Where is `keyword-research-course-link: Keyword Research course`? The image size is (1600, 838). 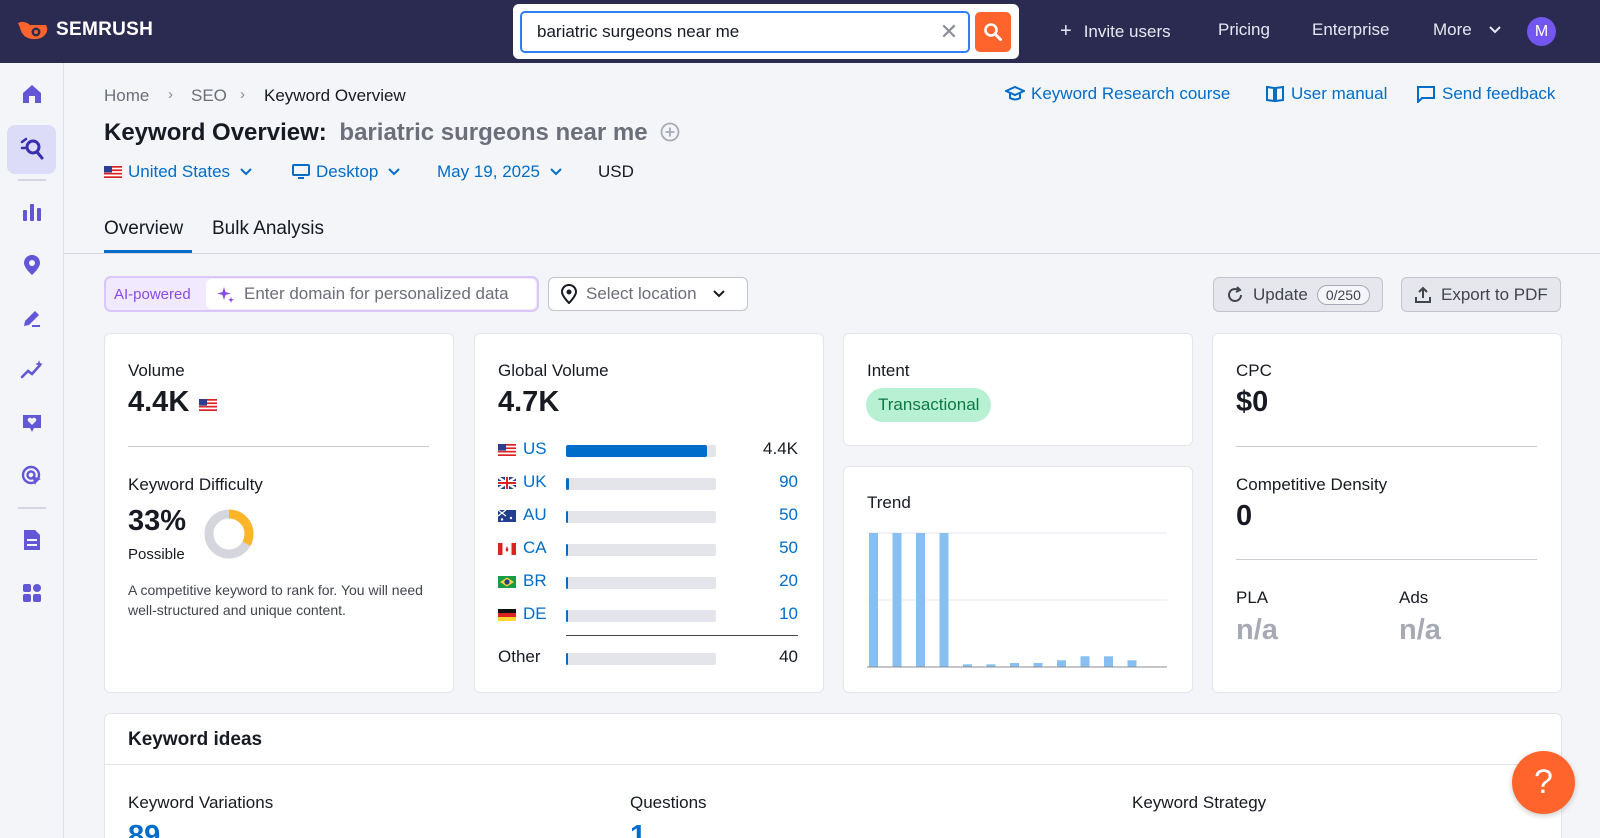
keyword-research-course-link: Keyword Research course is located at coordinates (1117, 94).